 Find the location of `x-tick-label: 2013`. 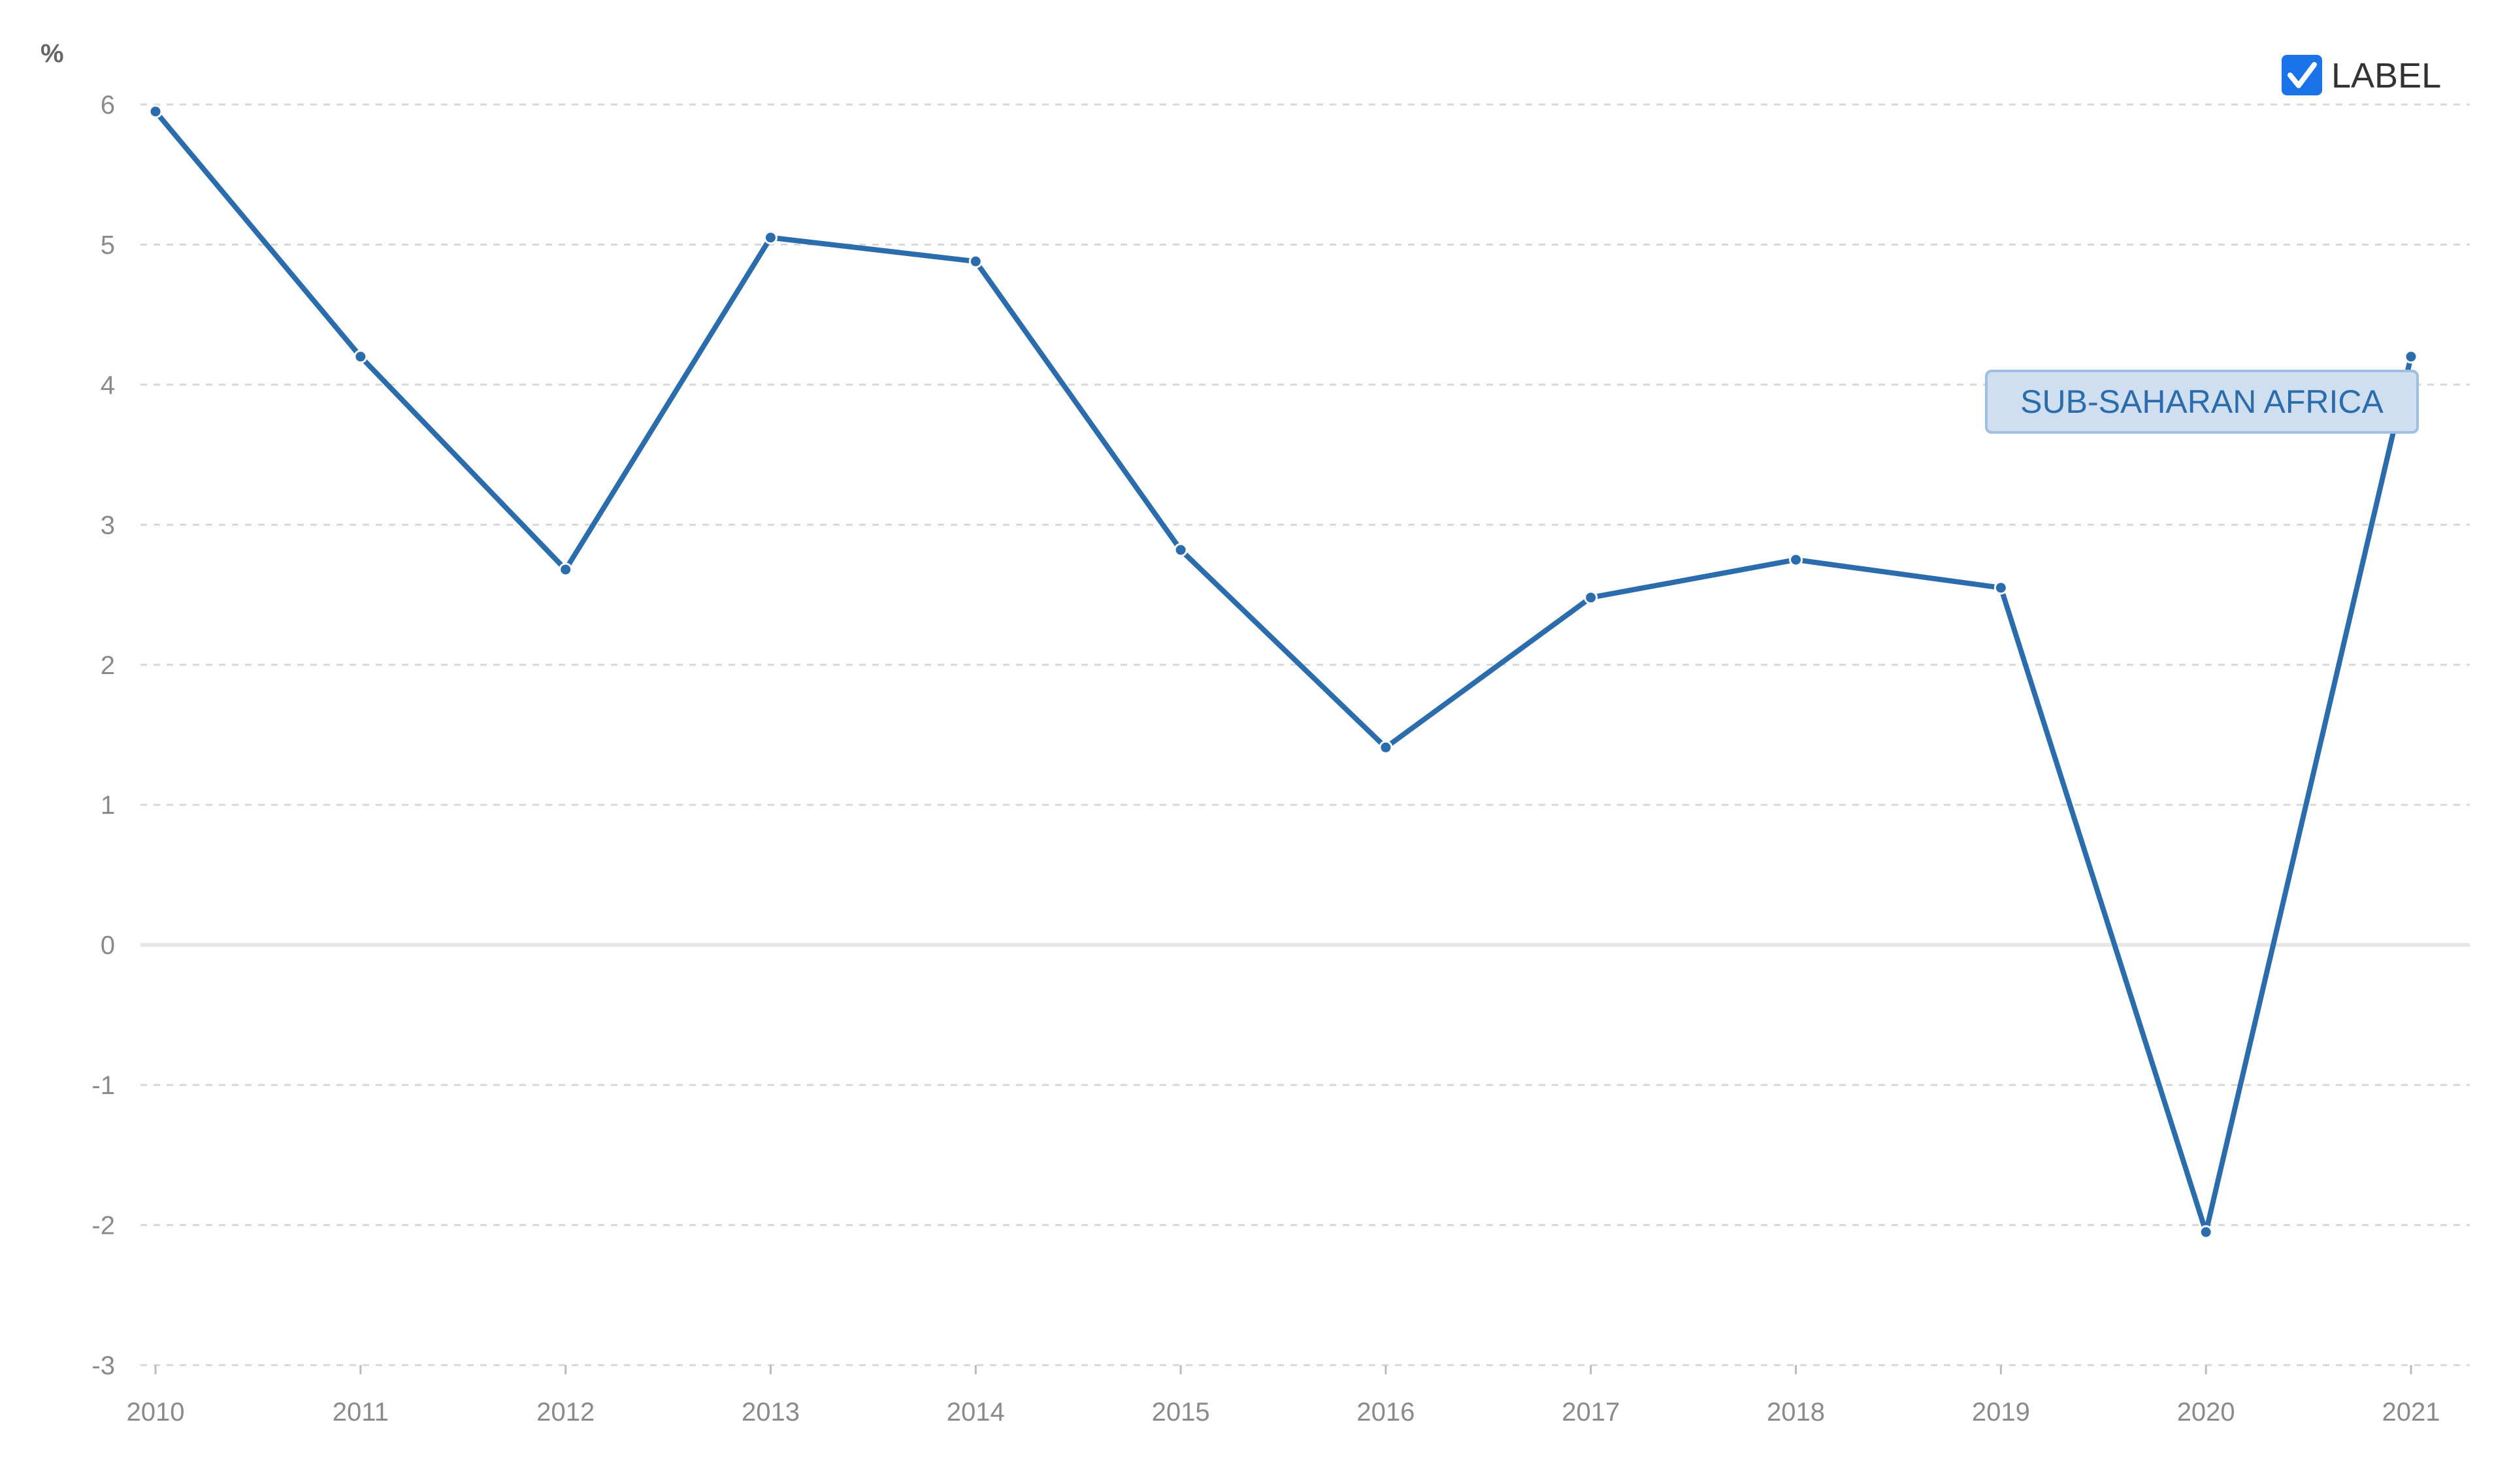

x-tick-label: 2013 is located at coordinates (771, 1412).